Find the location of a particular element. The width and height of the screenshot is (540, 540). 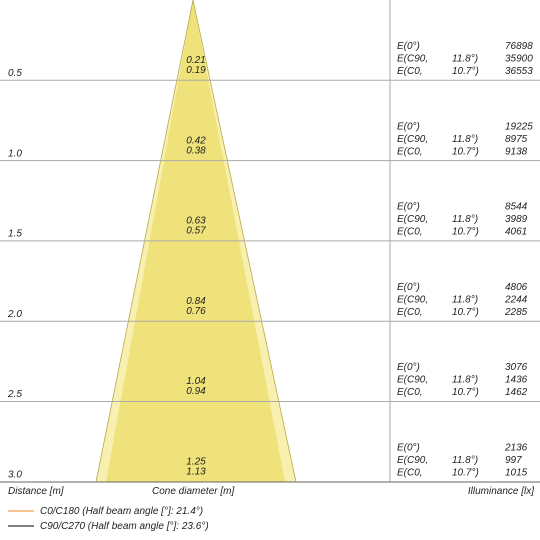

illum-value: 9138 is located at coordinates (516, 151).